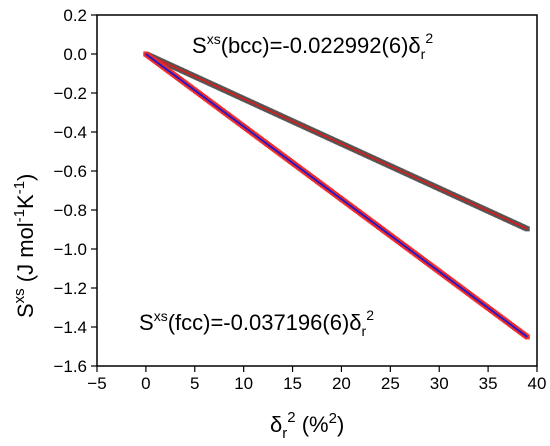 The width and height of the screenshot is (550, 446). I want to click on y-axis-title-rest1: (J mol, so click(25, 255).